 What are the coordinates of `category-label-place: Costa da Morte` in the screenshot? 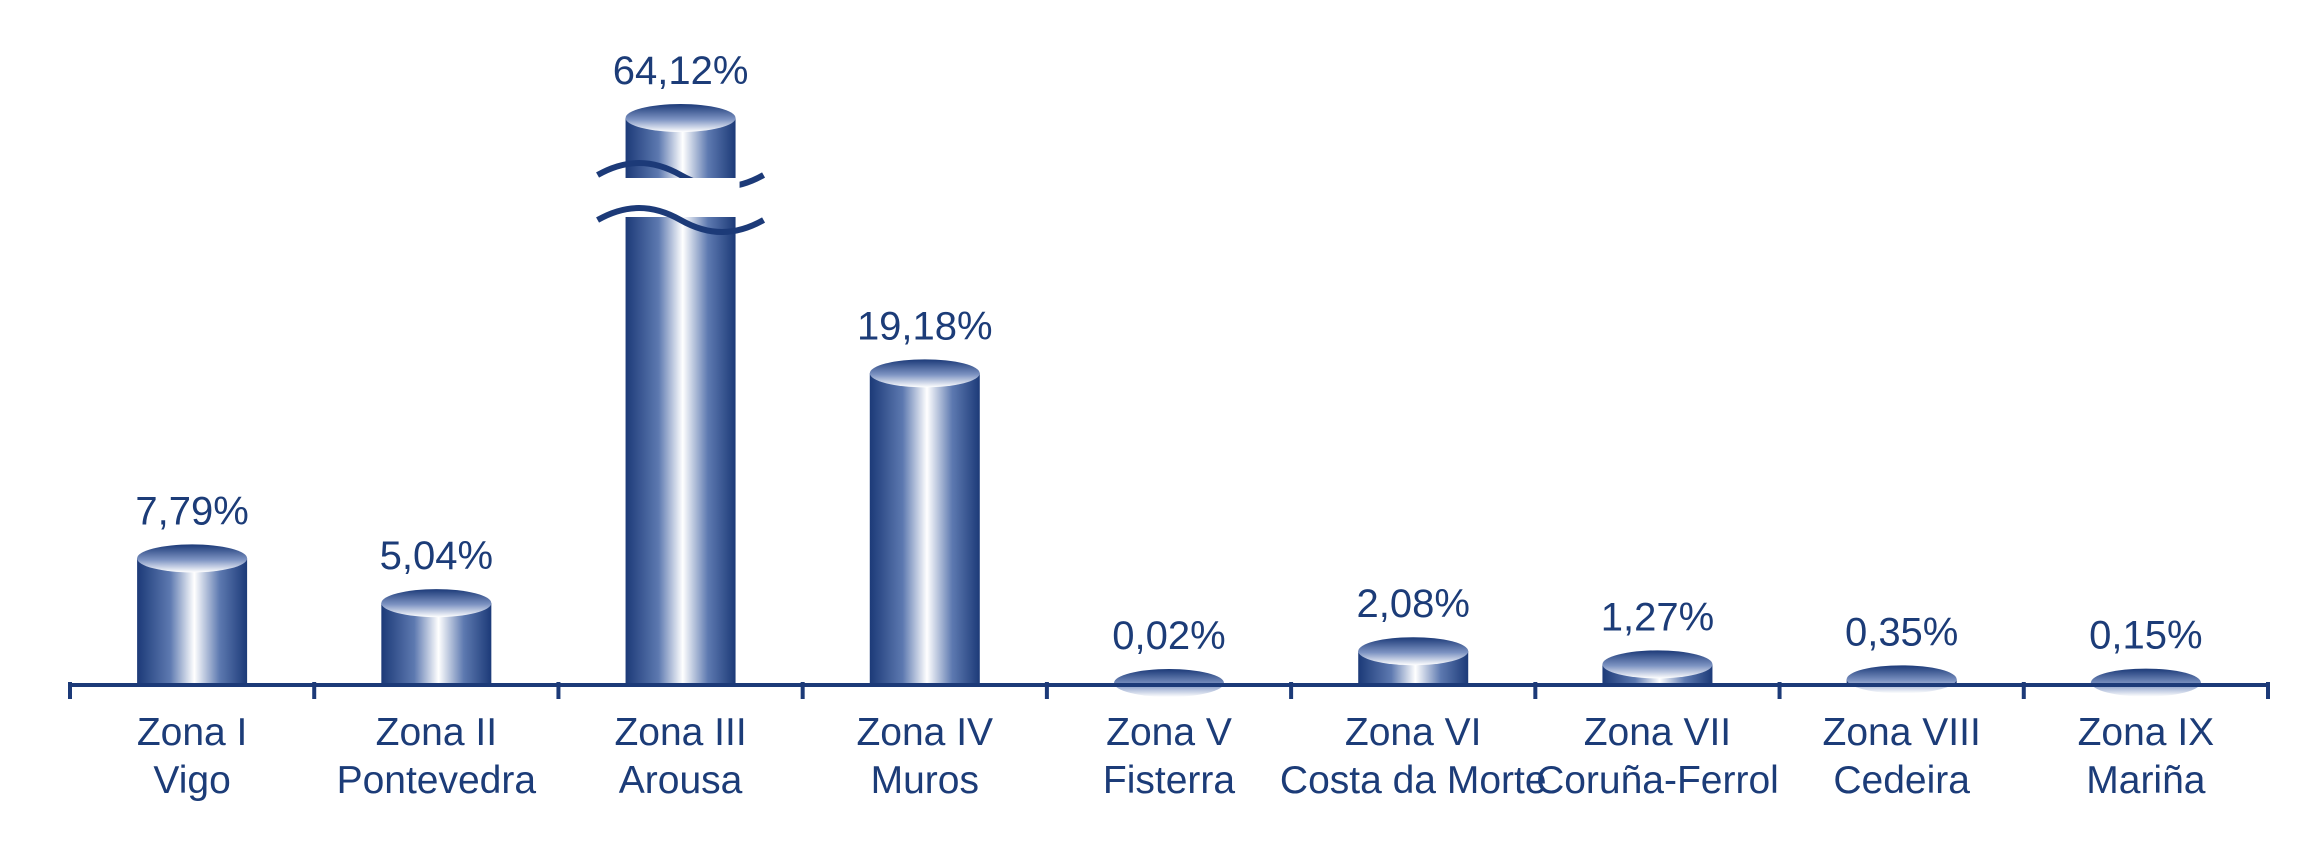 It's located at (1413, 780).